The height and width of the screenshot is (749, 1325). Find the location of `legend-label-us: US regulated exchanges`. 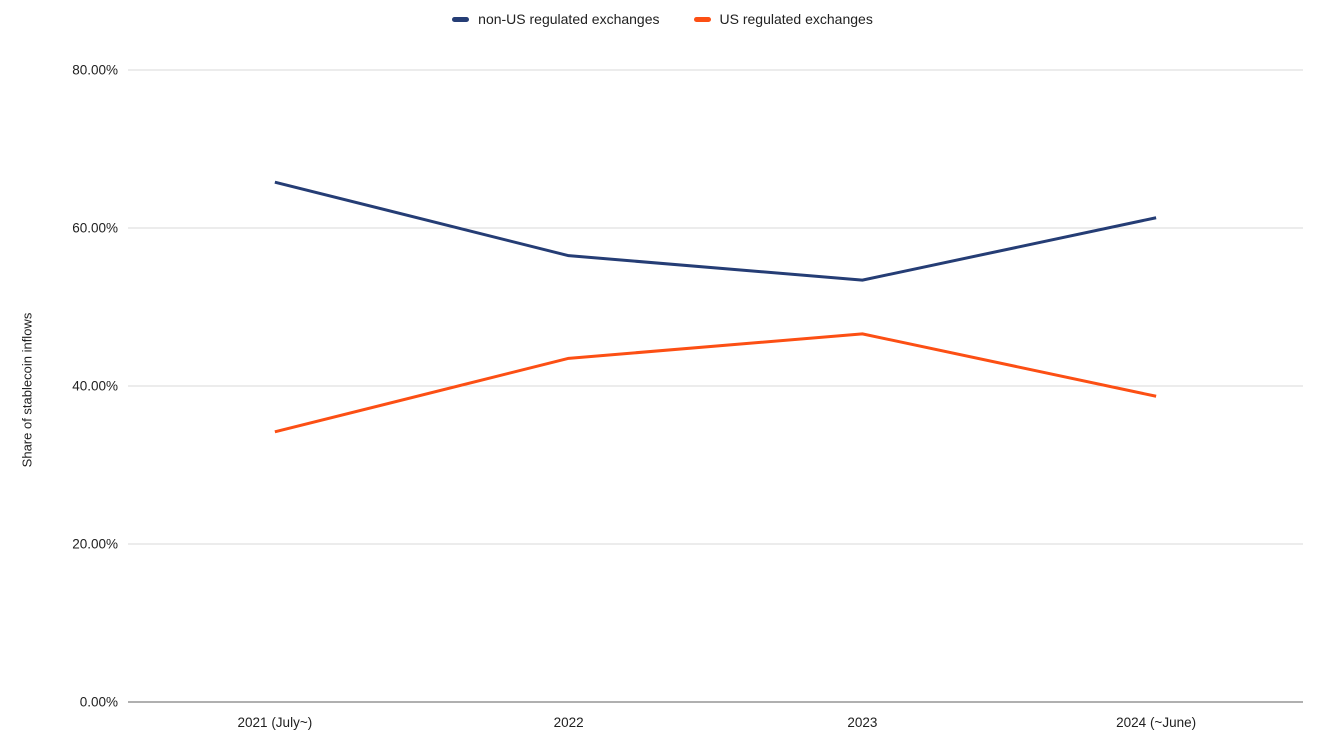

legend-label-us: US regulated exchanges is located at coordinates (796, 19).